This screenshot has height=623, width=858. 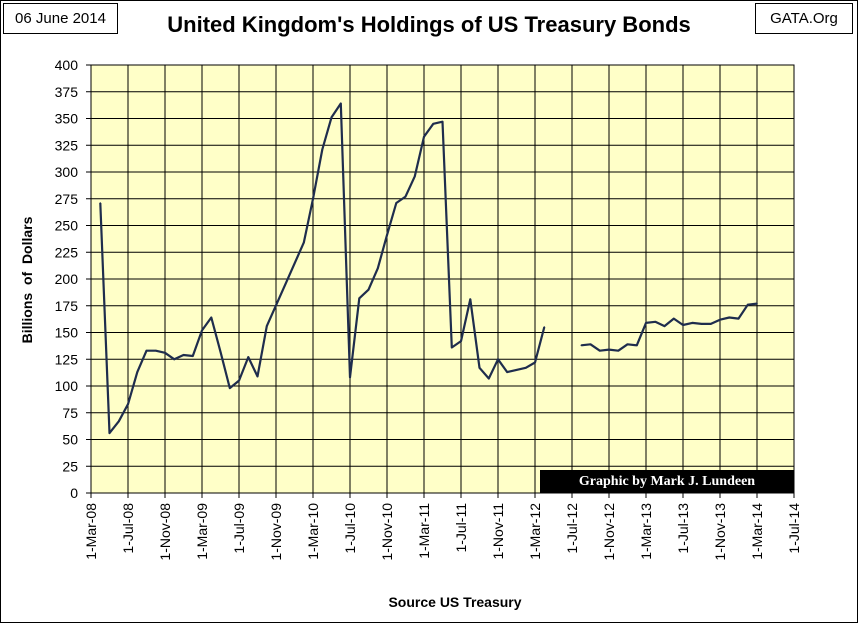 I want to click on y-tick-label: 150, so click(x=67, y=333).